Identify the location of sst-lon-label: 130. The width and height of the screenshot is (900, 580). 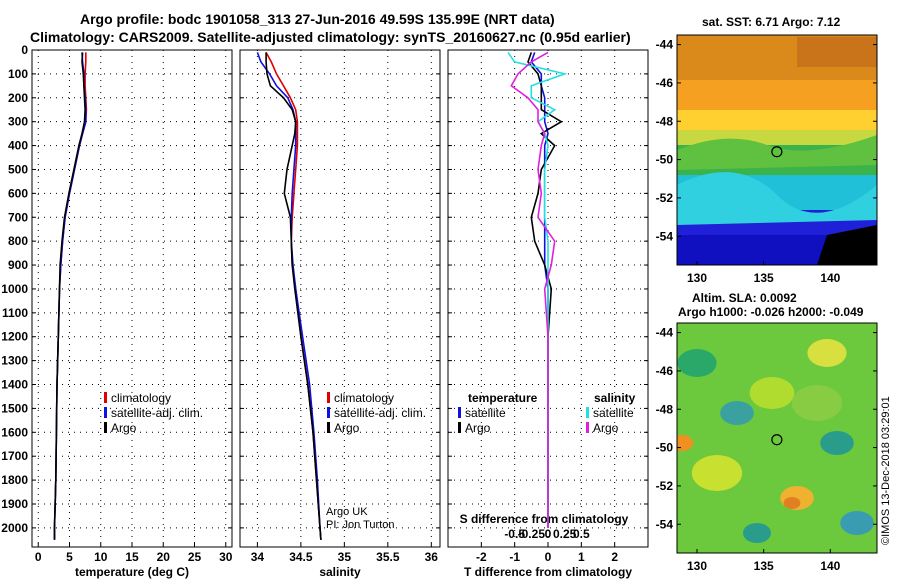
(697, 278).